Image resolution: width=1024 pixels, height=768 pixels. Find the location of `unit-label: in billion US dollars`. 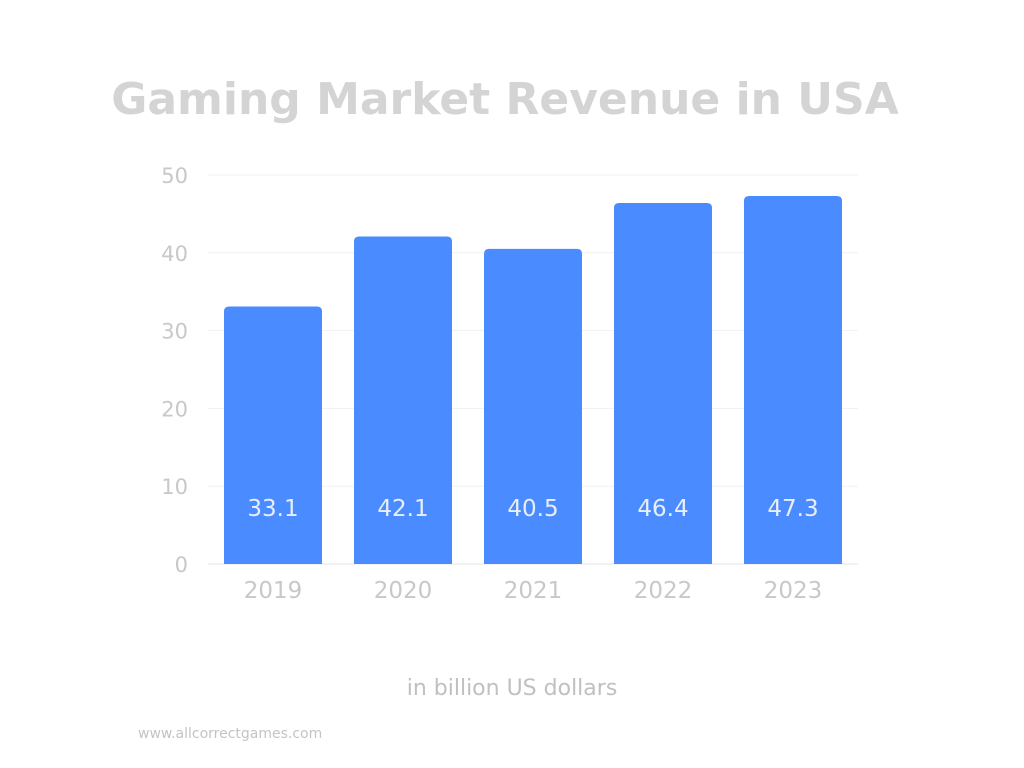

unit-label: in billion US dollars is located at coordinates (512, 688).